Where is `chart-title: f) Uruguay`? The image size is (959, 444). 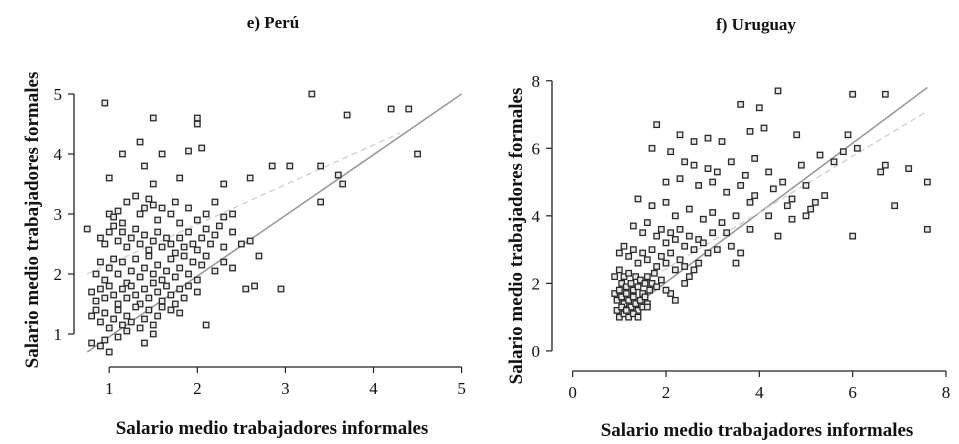 chart-title: f) Uruguay is located at coordinates (756, 24).